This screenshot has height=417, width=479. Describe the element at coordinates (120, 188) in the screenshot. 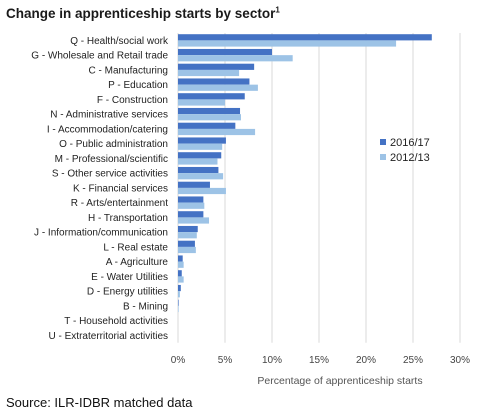

I see `category-label: K - Financial services` at that location.